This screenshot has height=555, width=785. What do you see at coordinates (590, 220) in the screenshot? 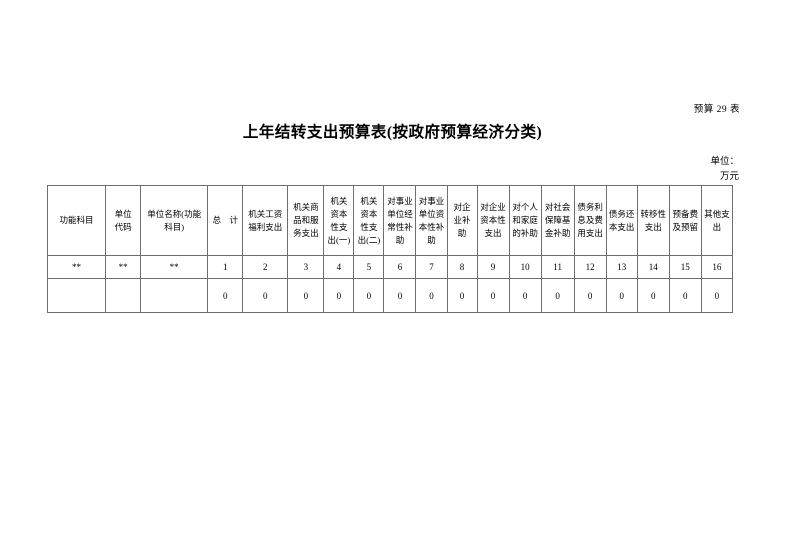
I see `column-header: 债务利息及费用支出` at bounding box center [590, 220].